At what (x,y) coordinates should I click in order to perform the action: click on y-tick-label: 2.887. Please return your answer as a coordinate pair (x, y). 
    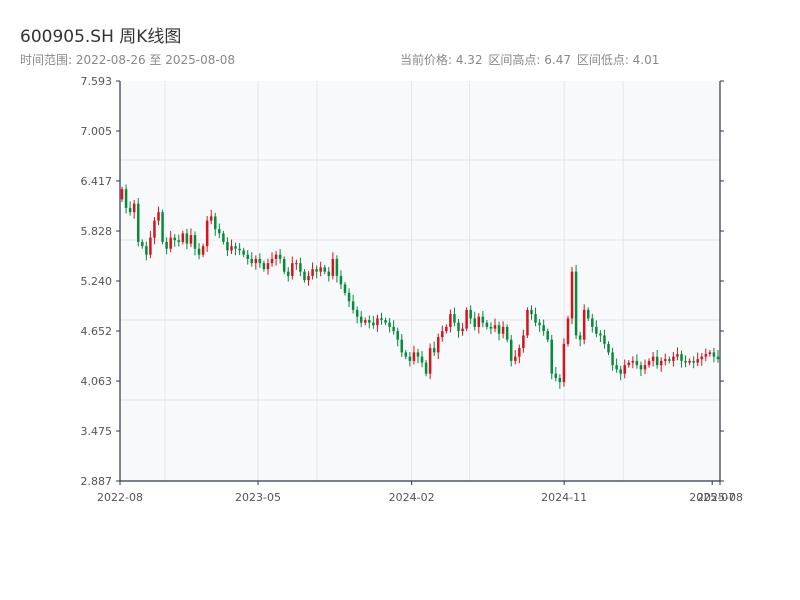
    Looking at the image, I should click on (97, 481).